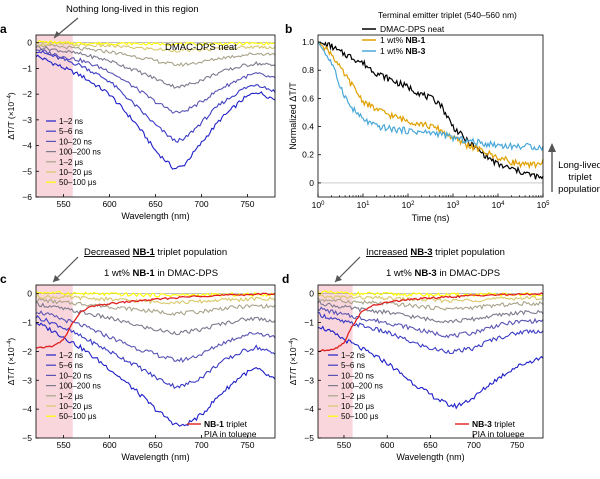 This screenshot has height=479, width=600. Describe the element at coordinates (144, 252) in the screenshot. I see `annotation-text-part-2: NB-1` at that location.